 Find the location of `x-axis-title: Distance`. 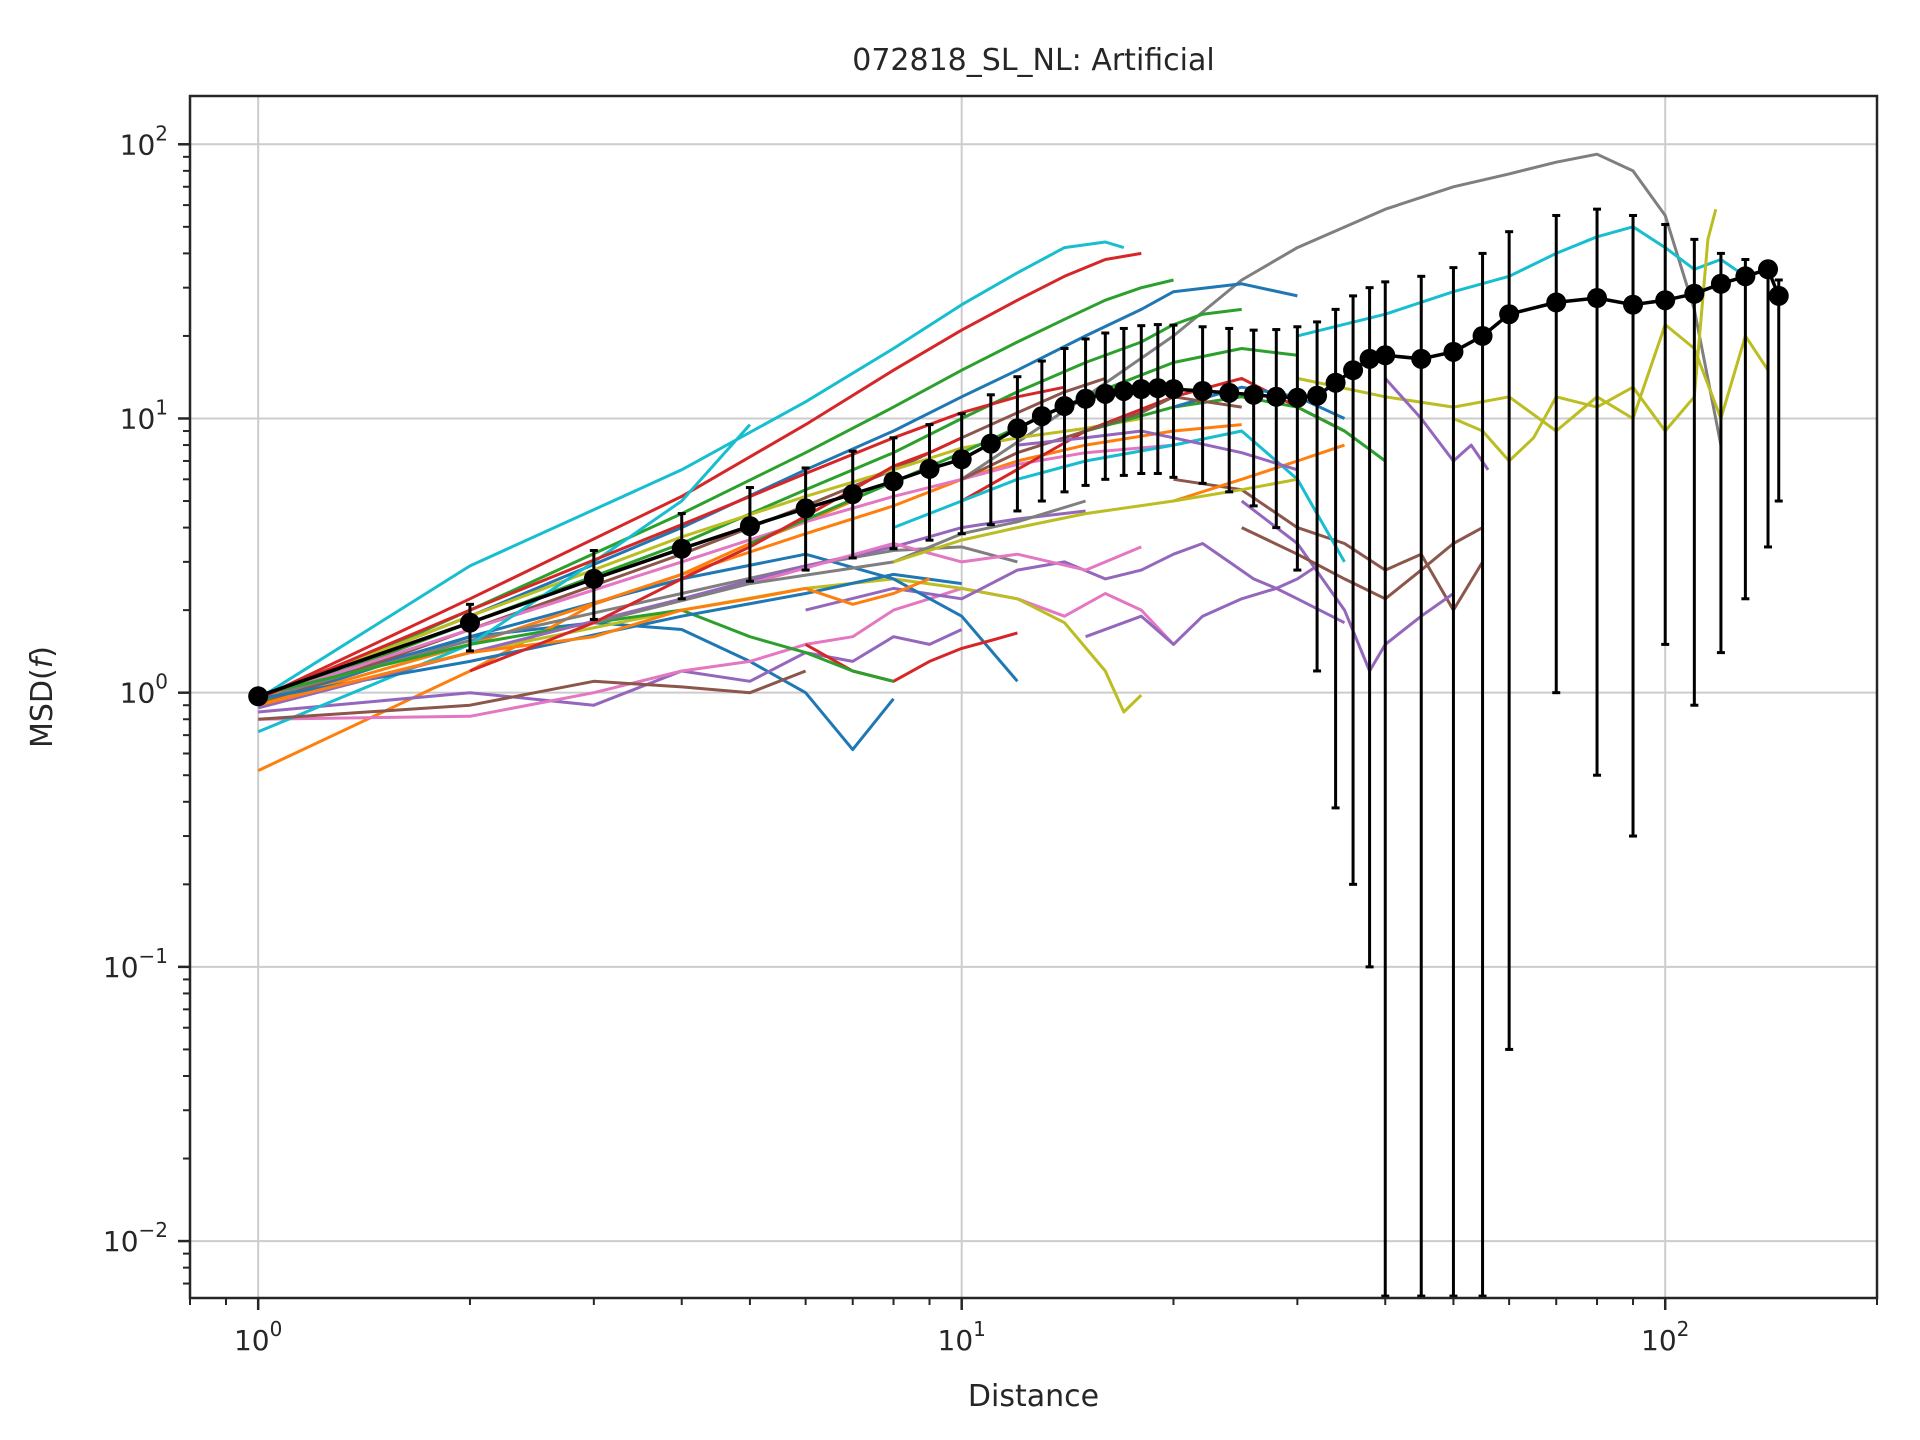

x-axis-title: Distance is located at coordinates (1033, 1396).